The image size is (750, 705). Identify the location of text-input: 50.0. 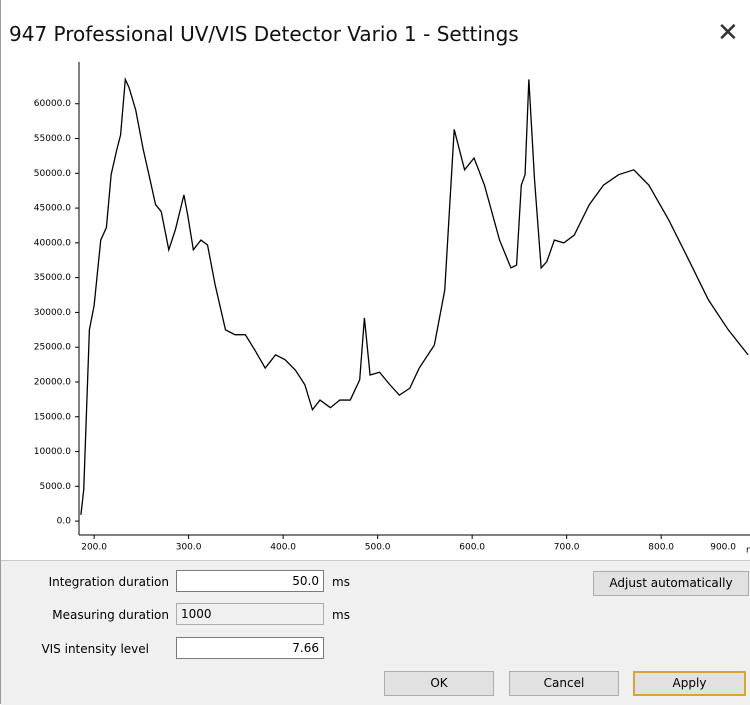
(250, 581).